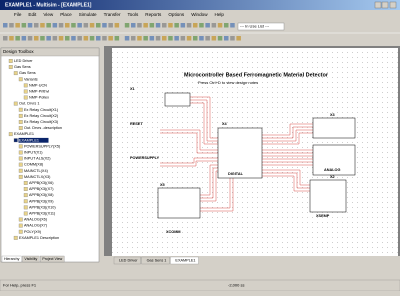 This screenshot has height=296, width=400. I want to click on menu-item: View, so click(48, 14).